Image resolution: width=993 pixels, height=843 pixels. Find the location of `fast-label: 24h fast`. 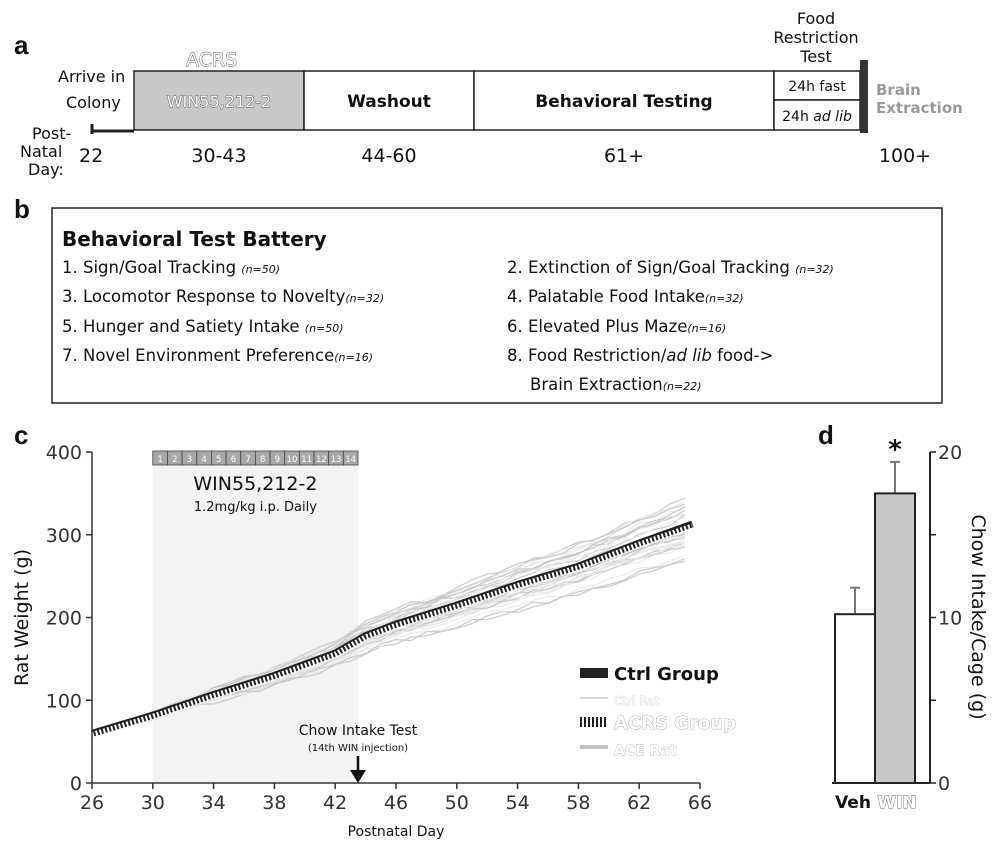

fast-label: 24h fast is located at coordinates (817, 87).